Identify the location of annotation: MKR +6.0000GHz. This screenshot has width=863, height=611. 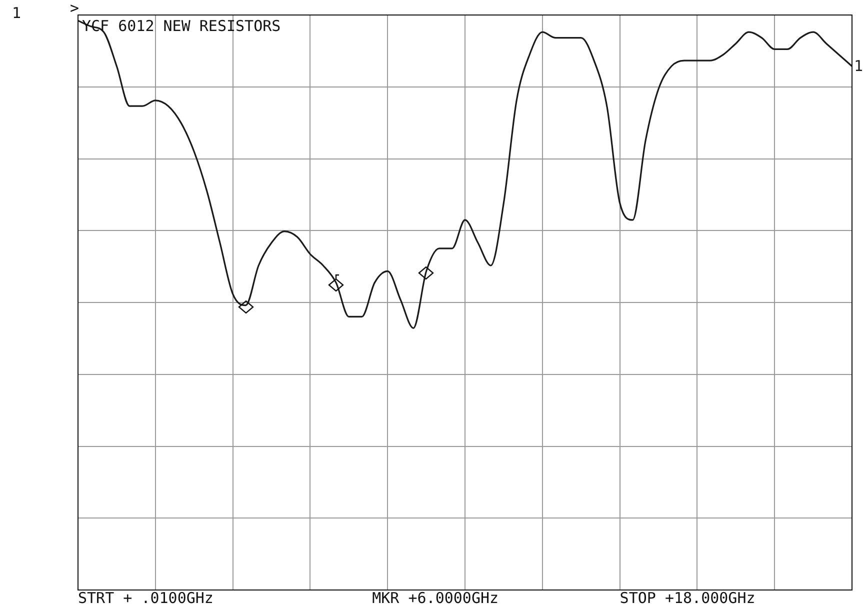
(435, 598).